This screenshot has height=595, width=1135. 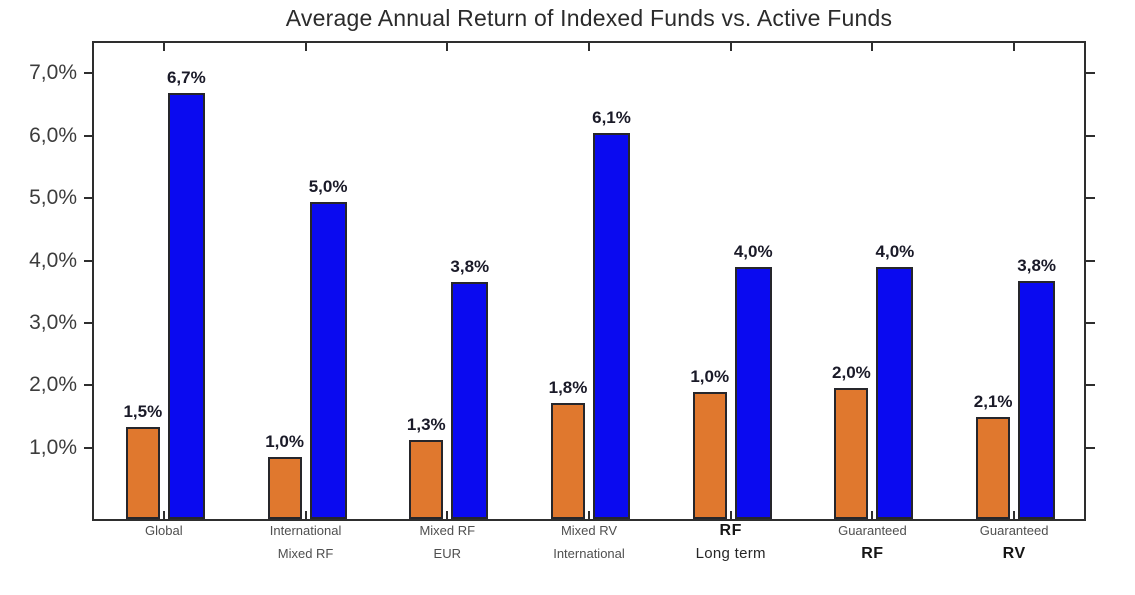 What do you see at coordinates (851, 372) in the screenshot?
I see `bar-value-label-orange-5: 2,0%` at bounding box center [851, 372].